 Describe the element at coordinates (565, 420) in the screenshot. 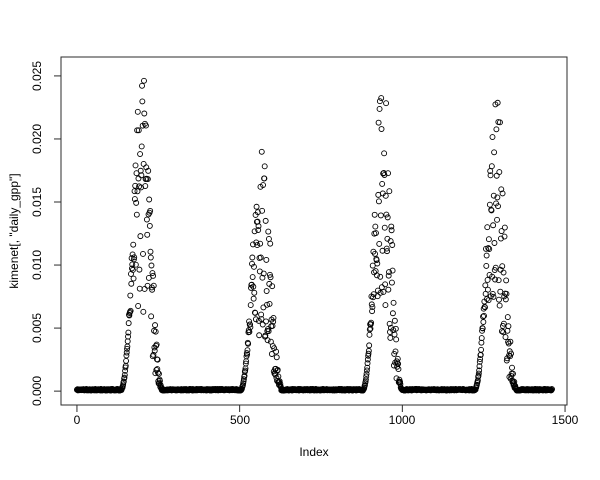

I see `x-tick-label-1500: 1500` at that location.